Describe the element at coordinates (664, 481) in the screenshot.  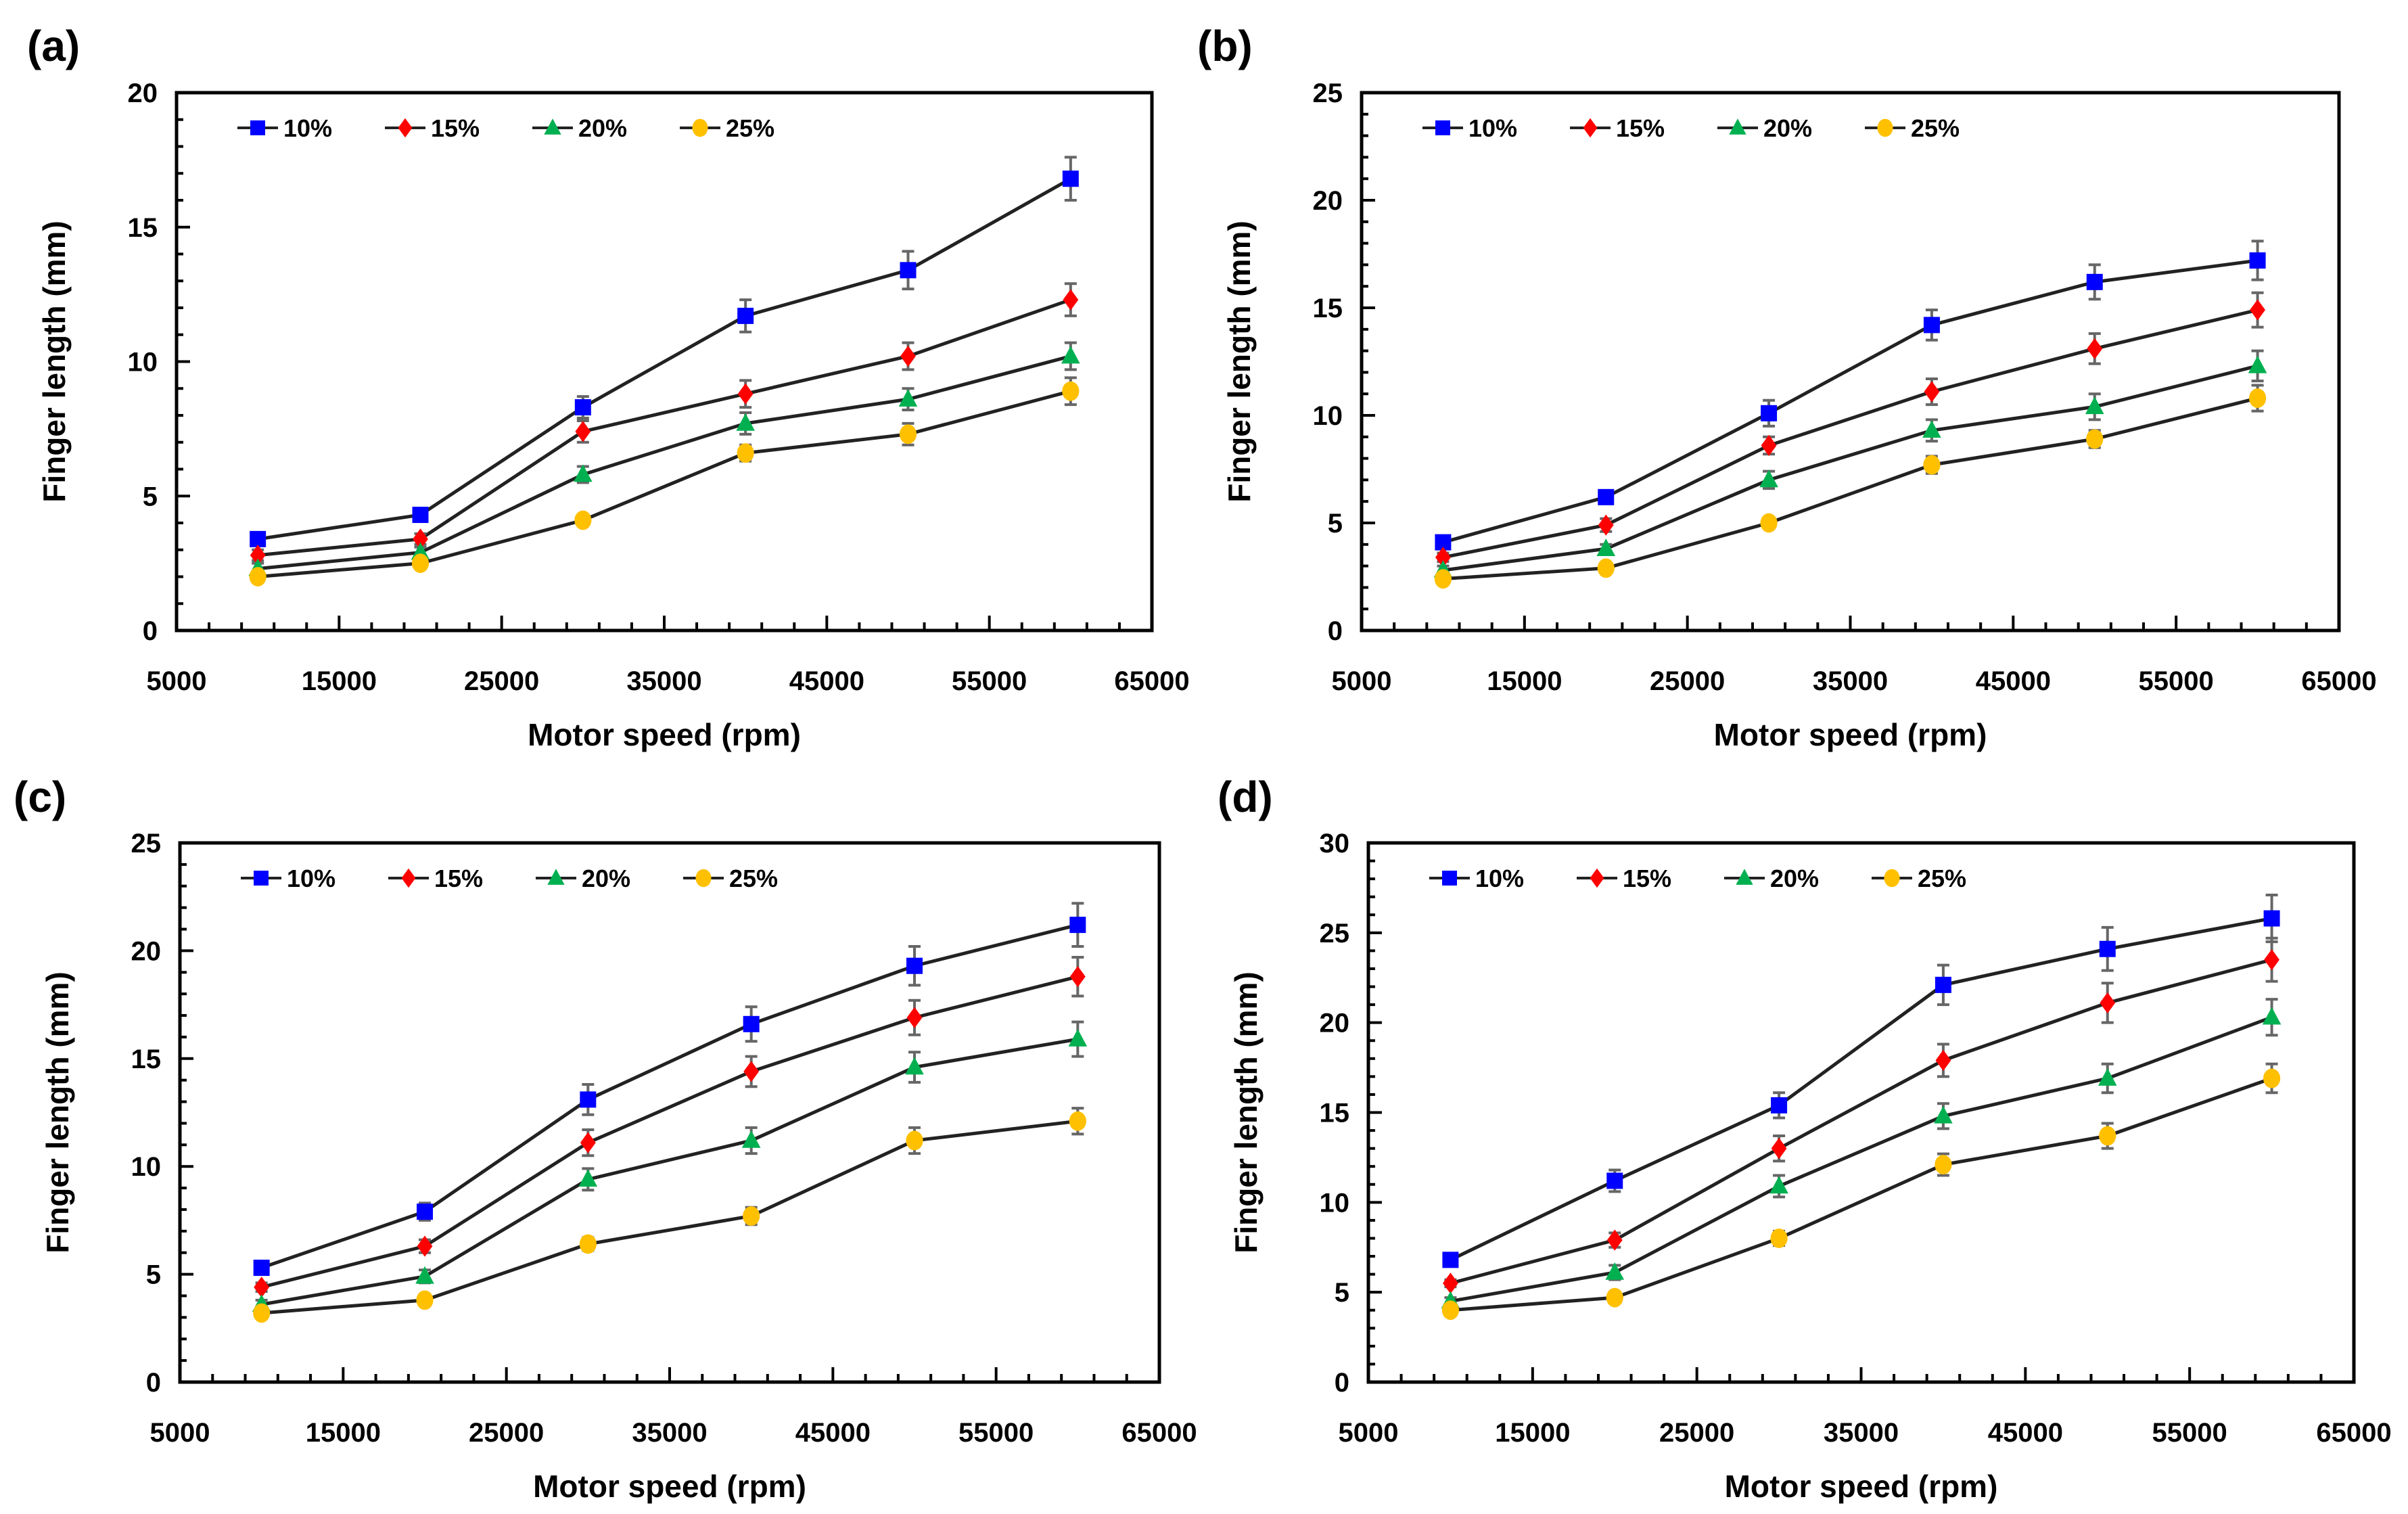
I see `series-25pct` at that location.